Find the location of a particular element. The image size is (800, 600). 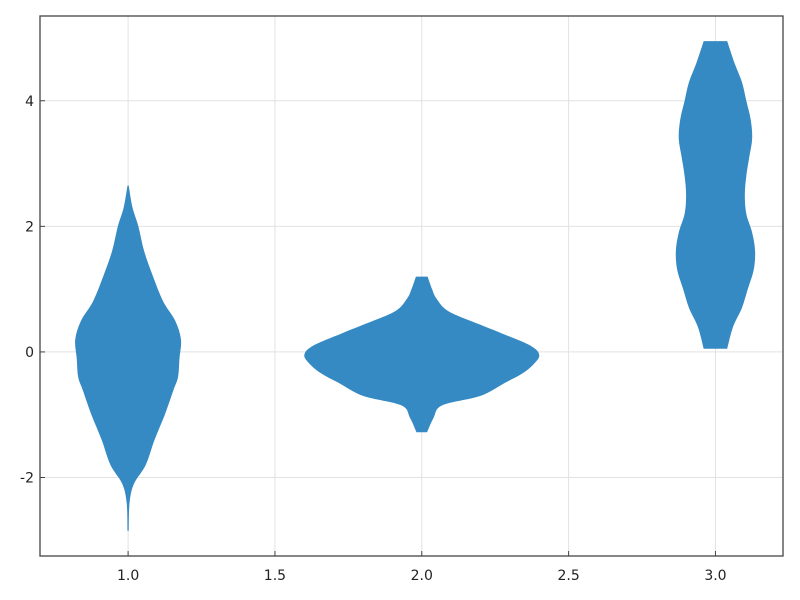

x-tick-label: 3.0 is located at coordinates (715, 576).